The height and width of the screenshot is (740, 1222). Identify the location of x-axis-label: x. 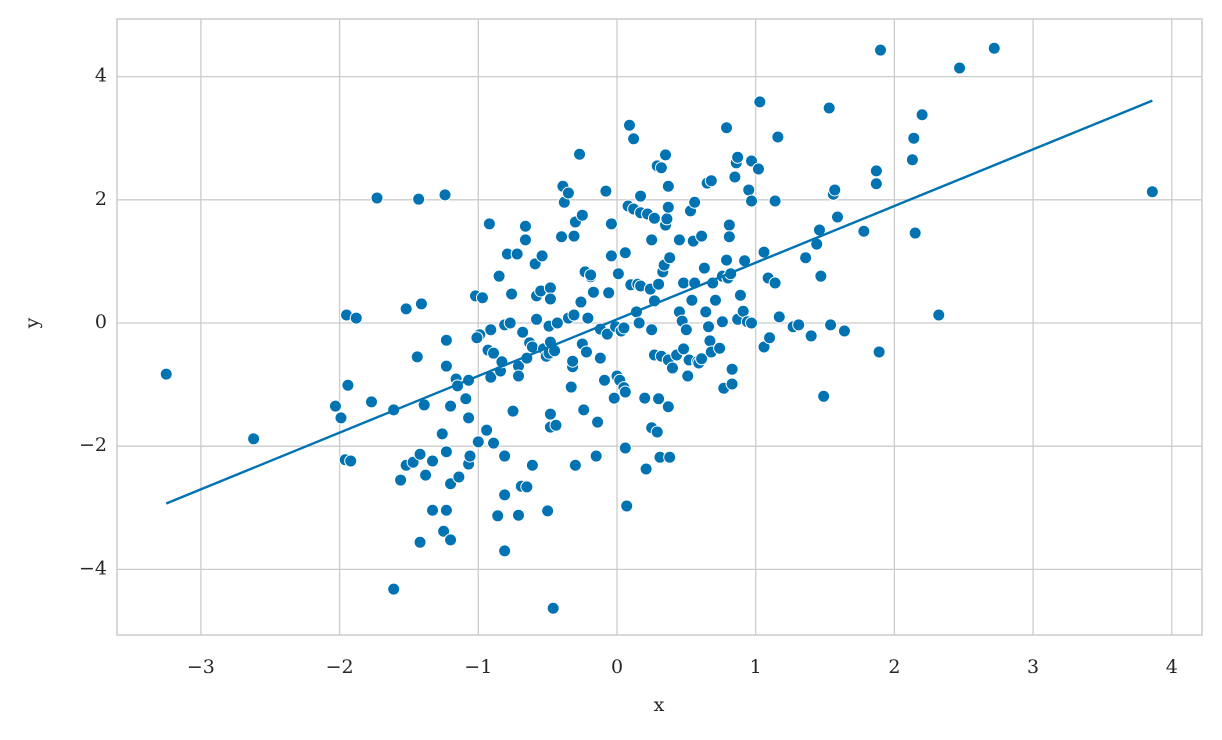
(659, 705).